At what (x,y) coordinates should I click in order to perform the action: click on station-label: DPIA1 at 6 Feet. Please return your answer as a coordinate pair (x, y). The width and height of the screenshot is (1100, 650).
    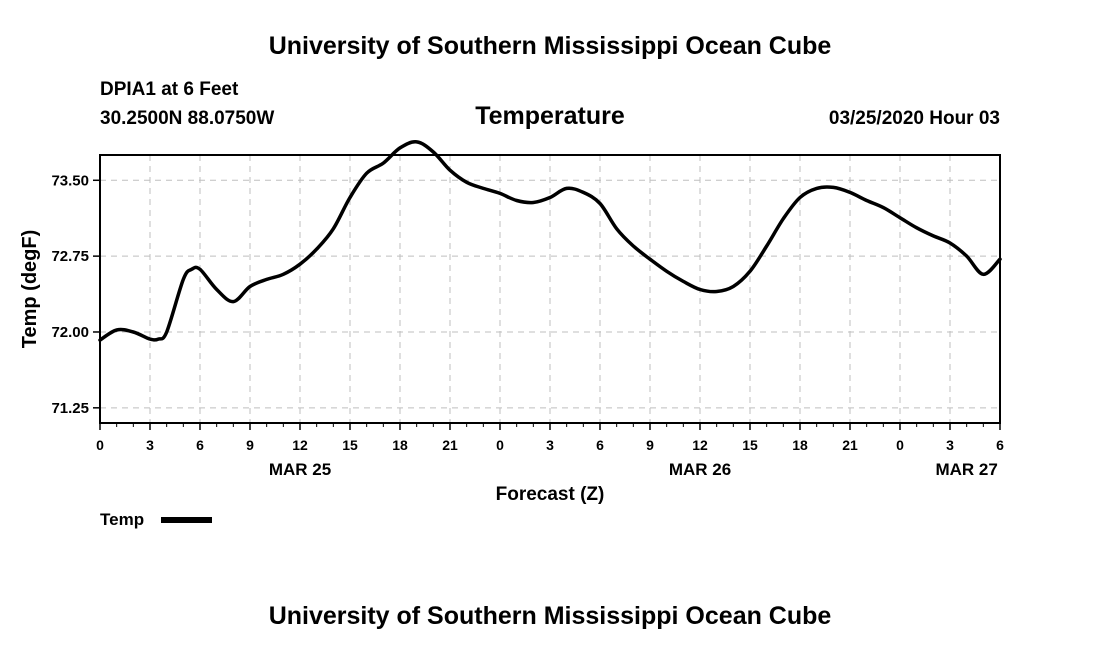
    Looking at the image, I should click on (169, 89).